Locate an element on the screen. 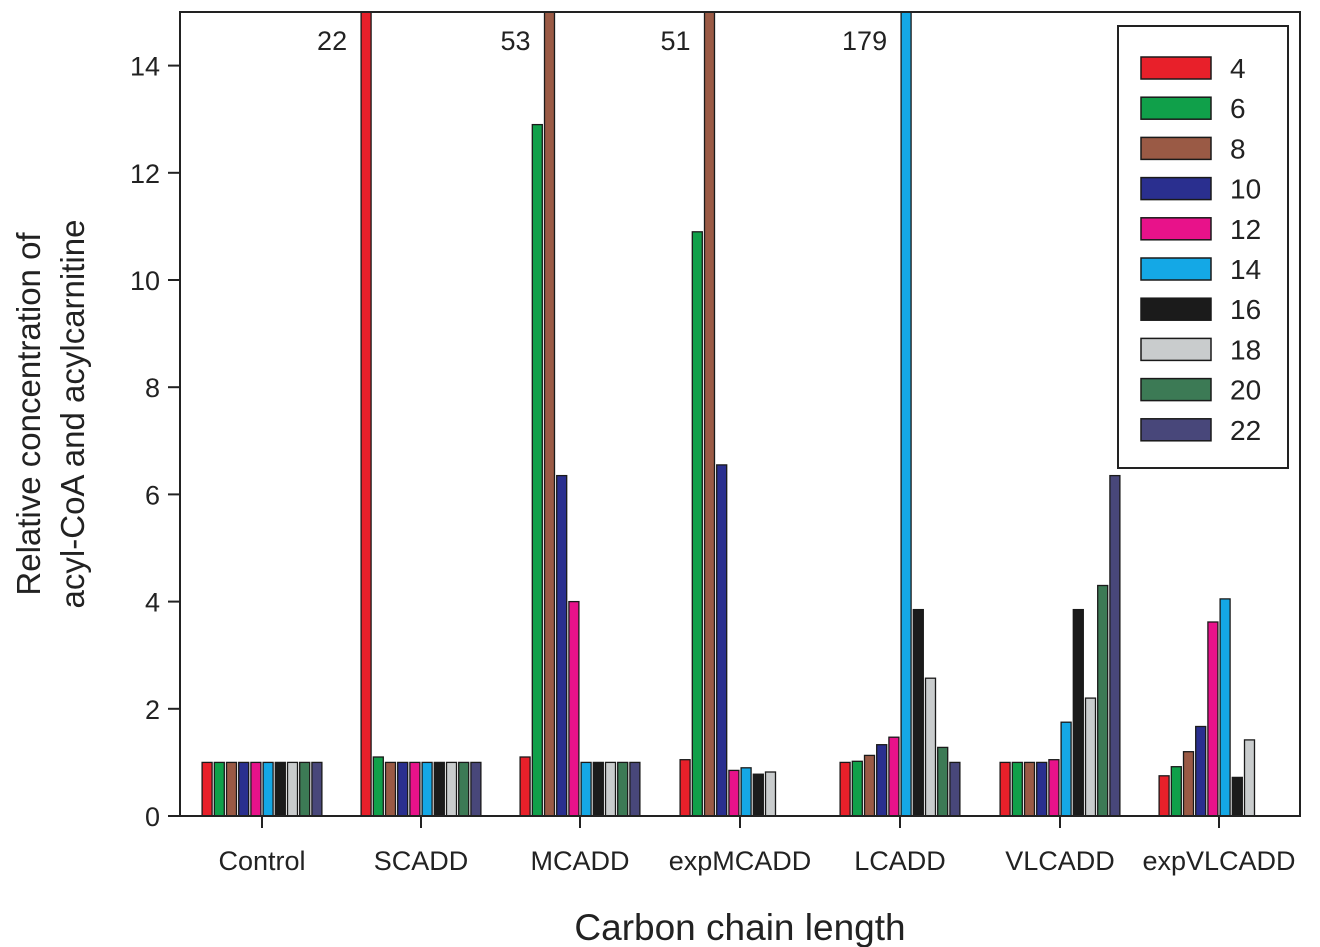 The width and height of the screenshot is (1320, 947). legend-label: 10 is located at coordinates (1245, 189).